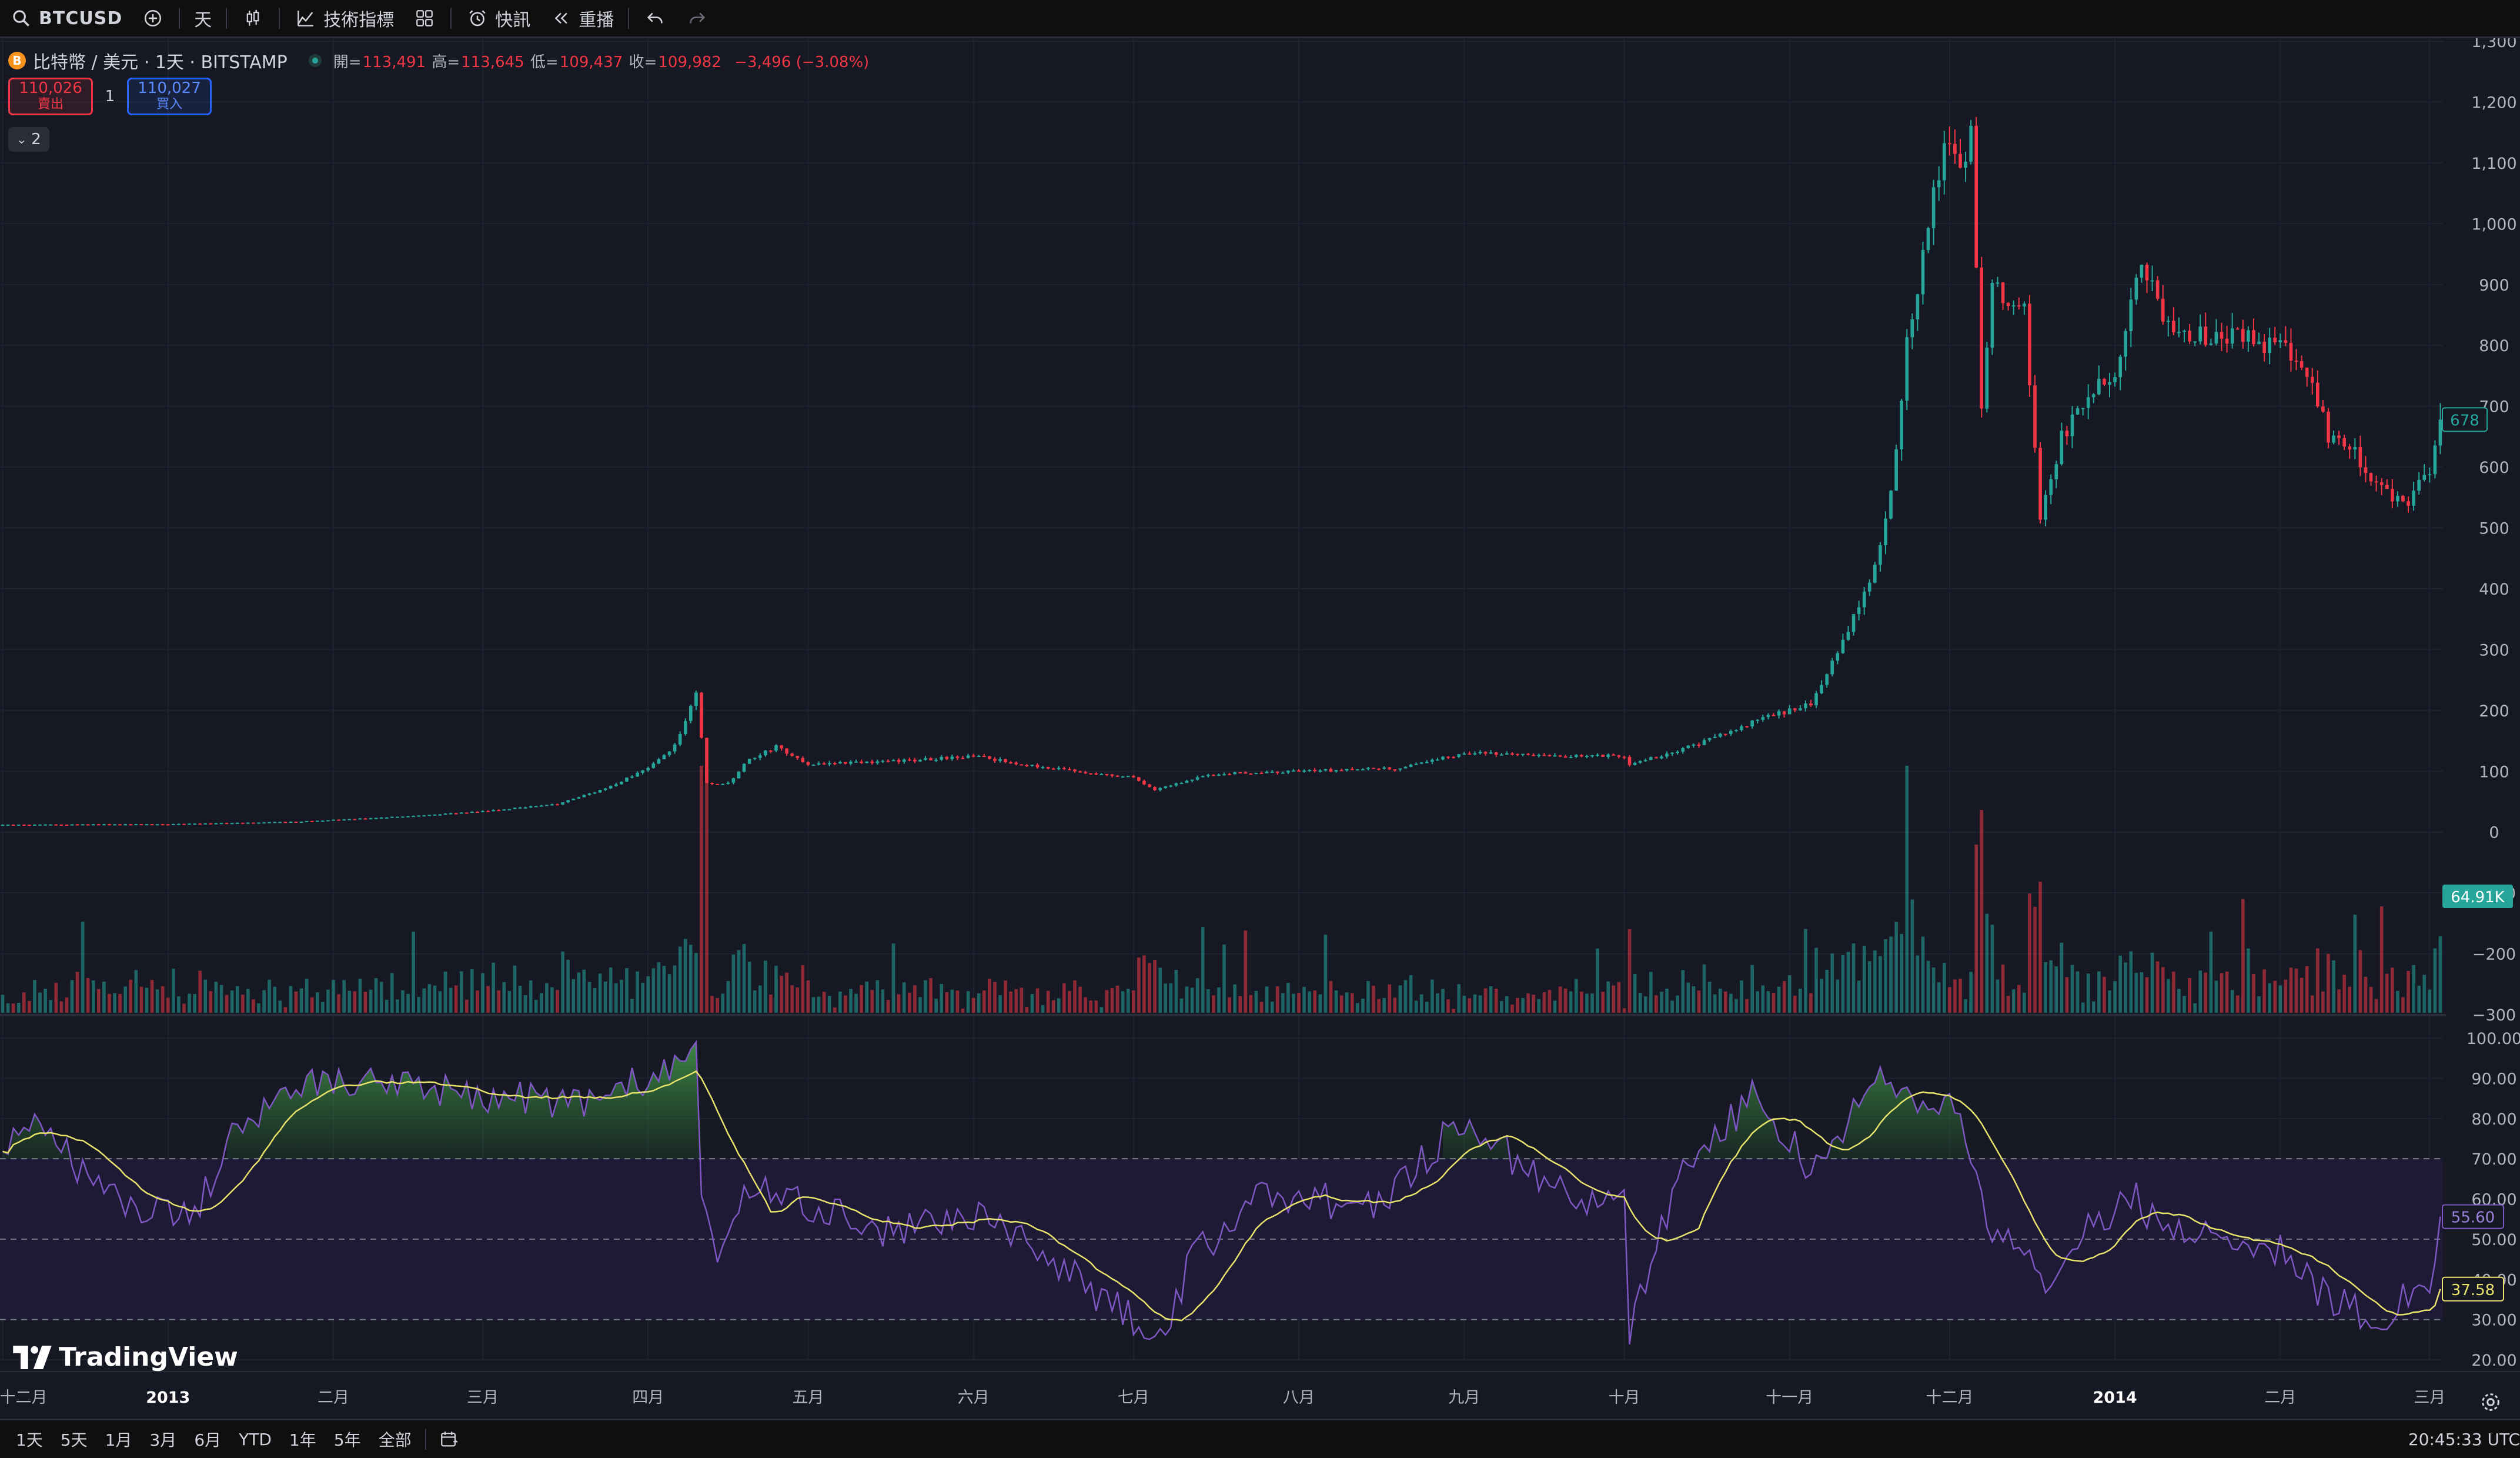  I want to click on layouts-button, so click(424, 18).